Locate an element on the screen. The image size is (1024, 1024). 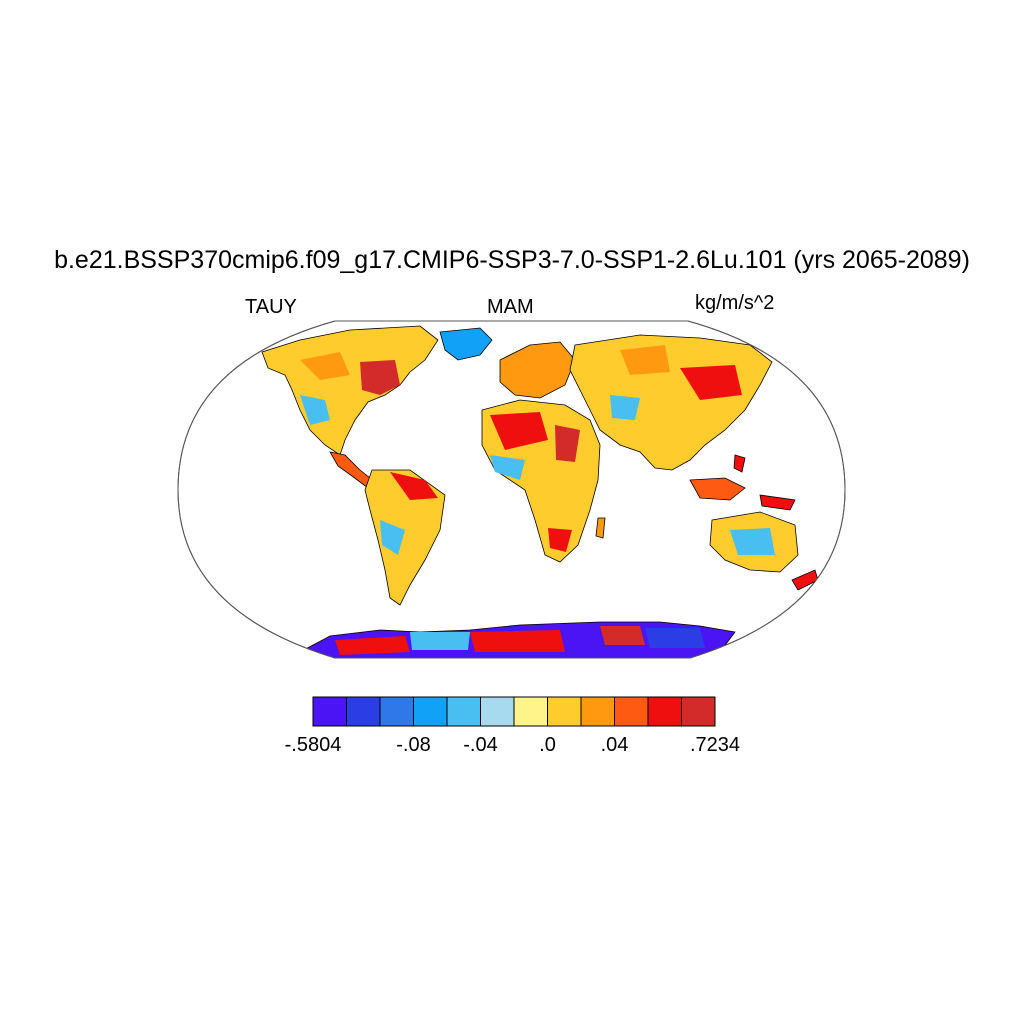
colorbar-tick-label: -.5804 is located at coordinates (313, 745).